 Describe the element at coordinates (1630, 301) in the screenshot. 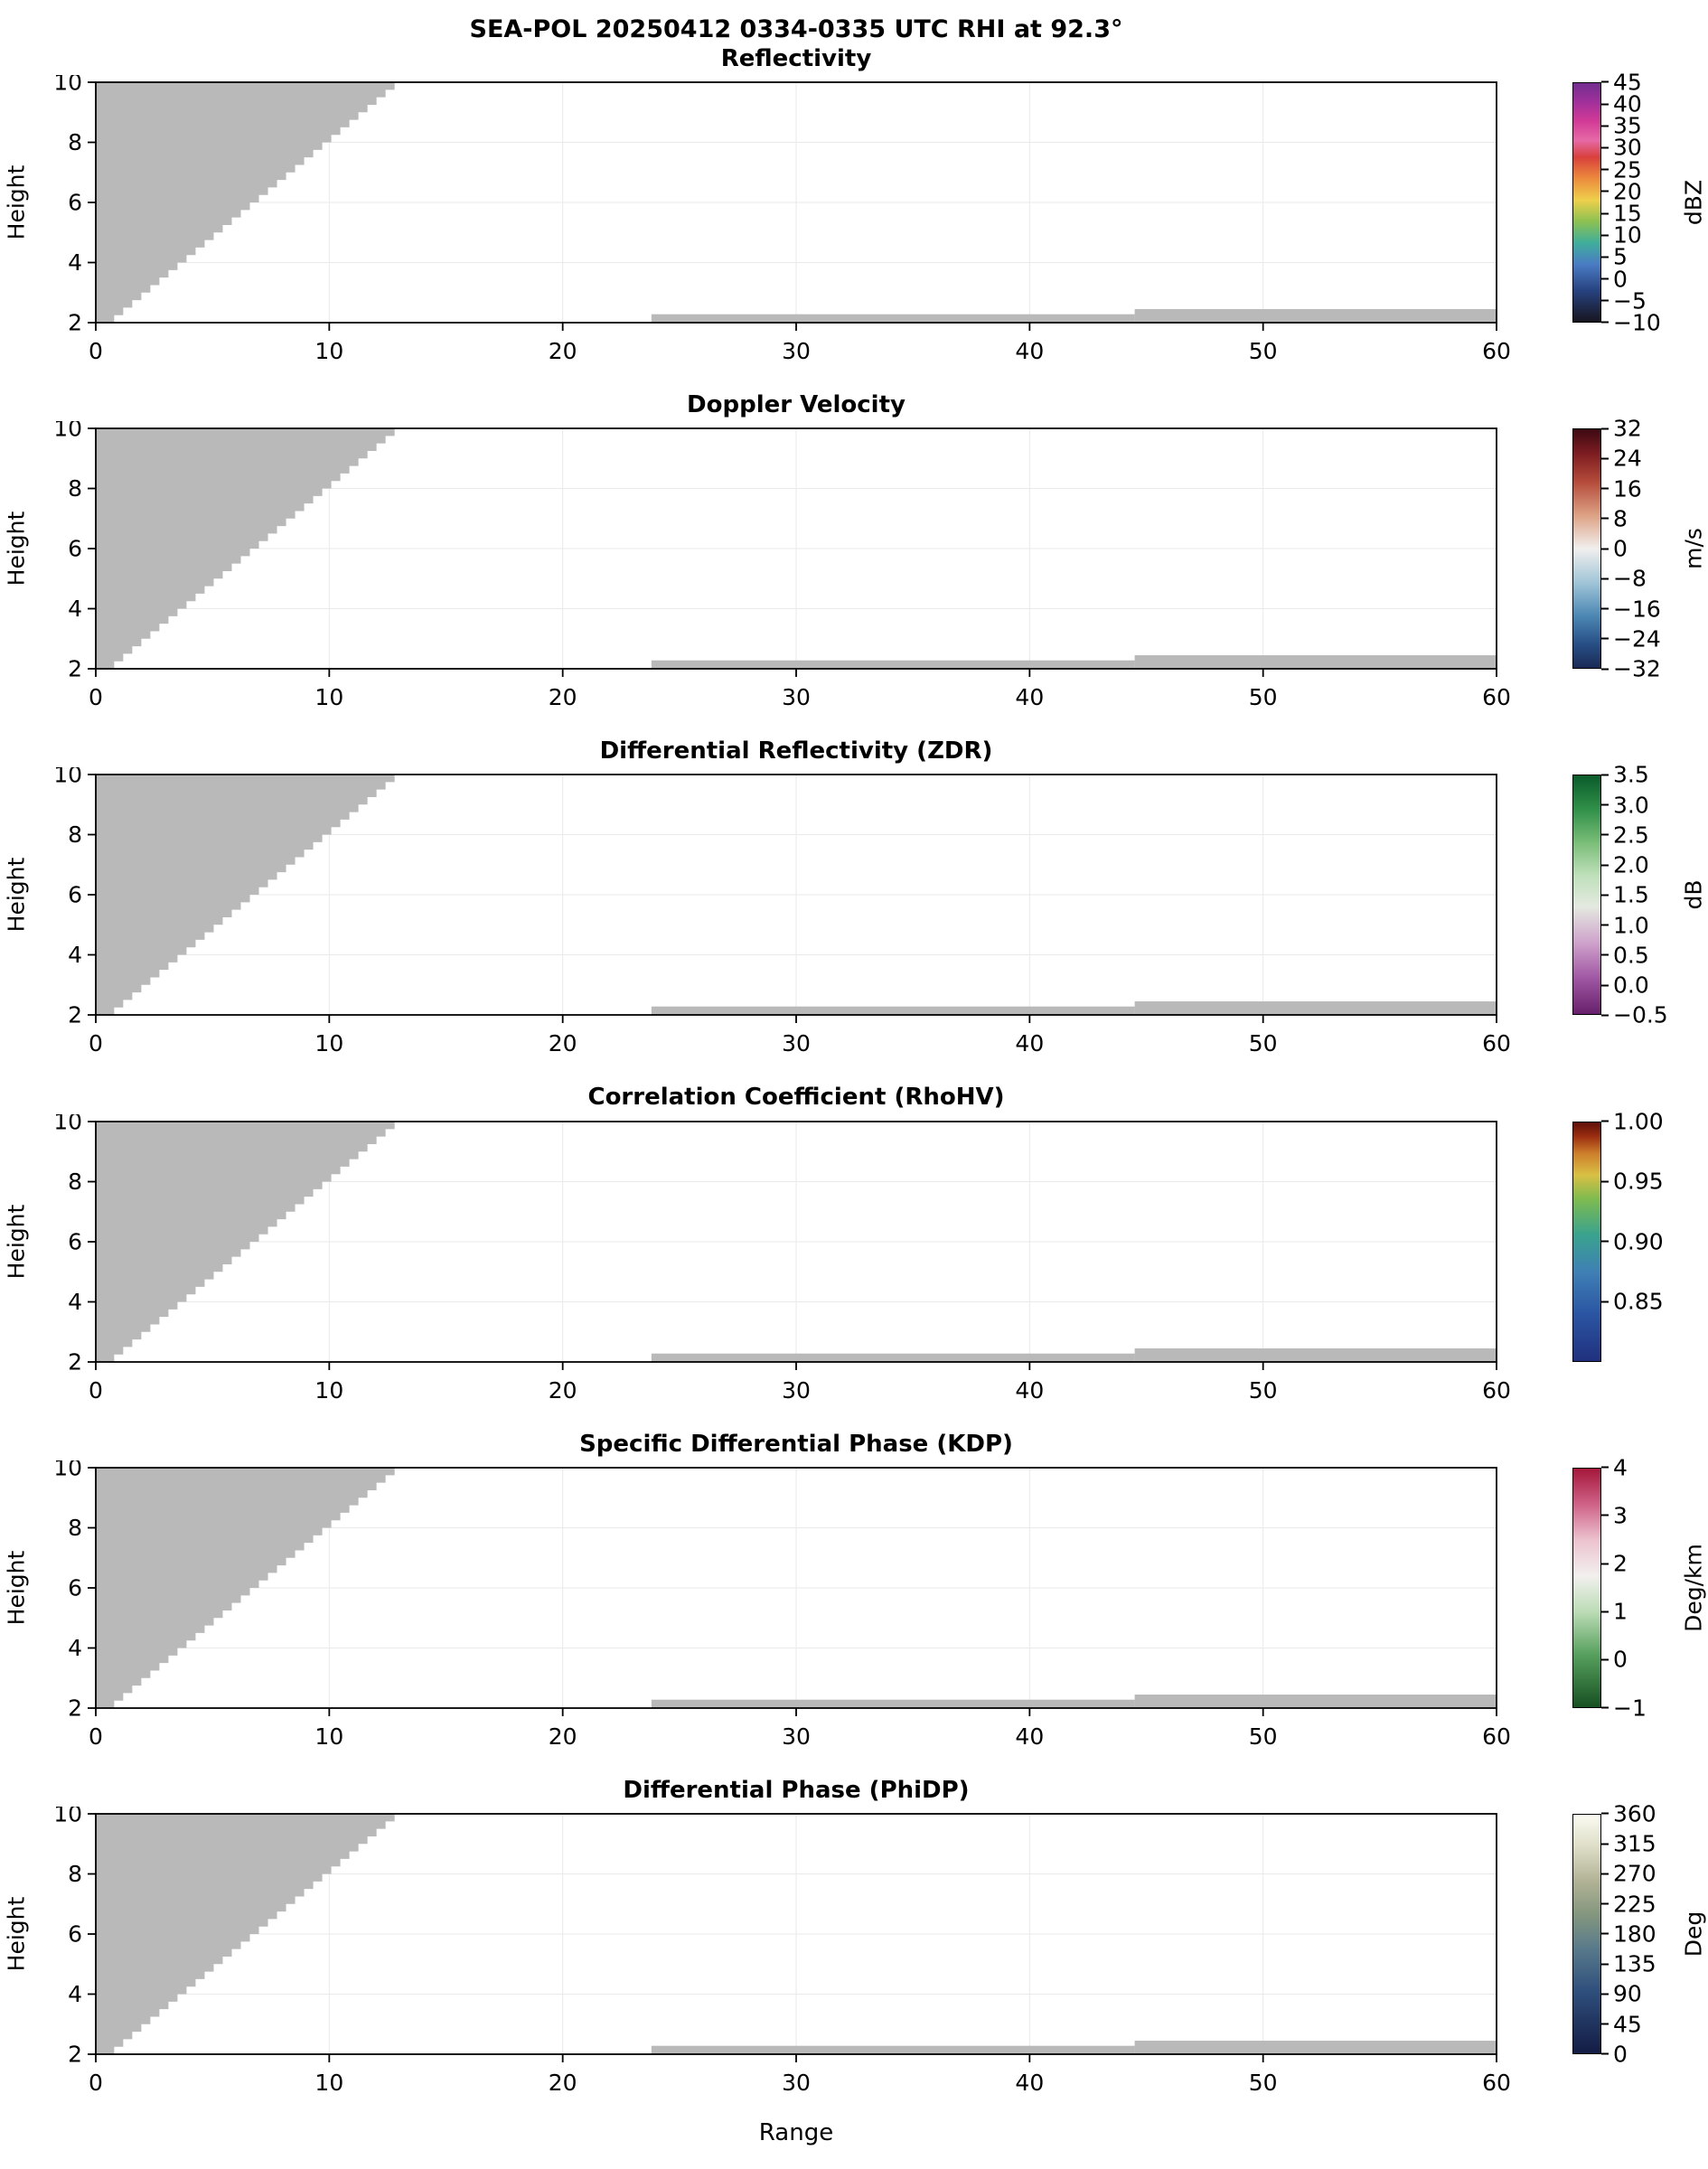

I see `colorbar-tick-label: −5` at that location.